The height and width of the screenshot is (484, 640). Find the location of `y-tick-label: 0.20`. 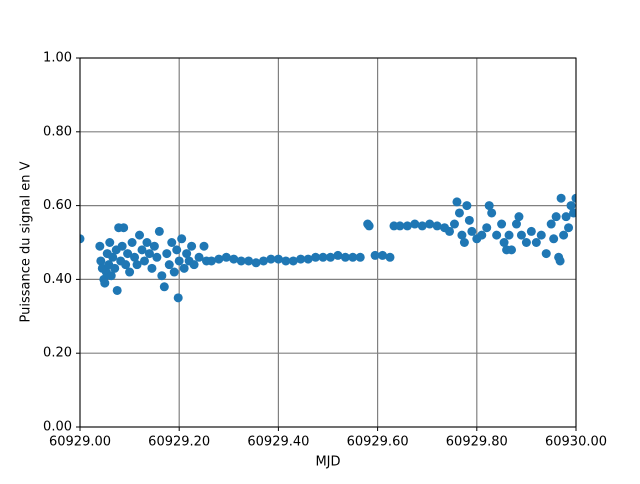

y-tick-label: 0.20 is located at coordinates (57, 353).